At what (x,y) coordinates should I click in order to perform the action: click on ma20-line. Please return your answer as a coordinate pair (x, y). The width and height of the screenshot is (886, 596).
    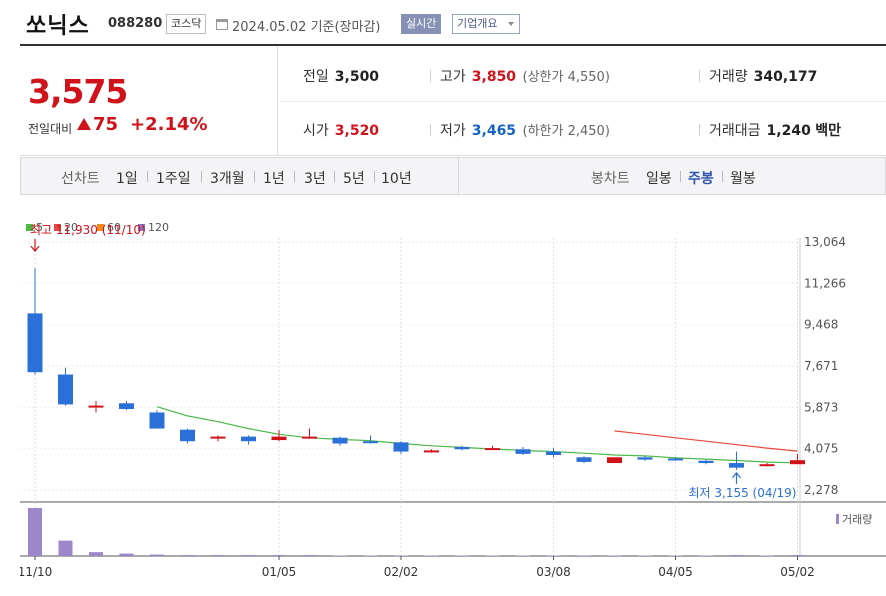
    Looking at the image, I should click on (706, 441).